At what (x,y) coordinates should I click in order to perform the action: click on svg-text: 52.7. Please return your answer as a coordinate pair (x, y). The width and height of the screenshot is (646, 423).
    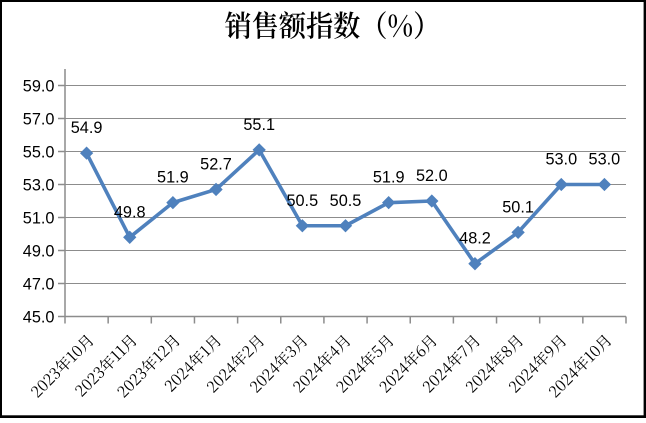
    Looking at the image, I should click on (216, 164).